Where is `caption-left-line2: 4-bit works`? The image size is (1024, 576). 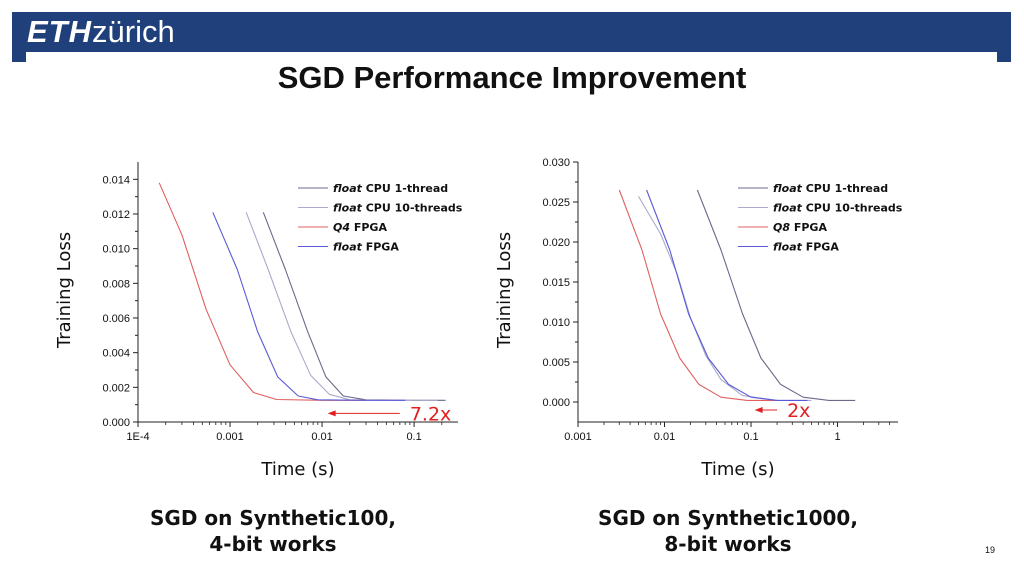
caption-left-line2: 4-bit works is located at coordinates (273, 544).